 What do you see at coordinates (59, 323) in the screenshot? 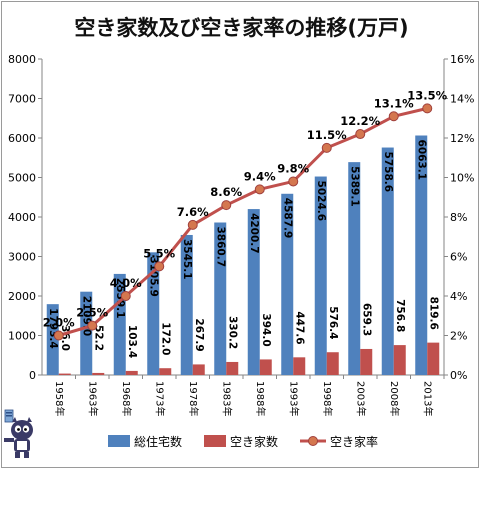
I see `label-vacancy-rate: 2.0%` at bounding box center [59, 323].